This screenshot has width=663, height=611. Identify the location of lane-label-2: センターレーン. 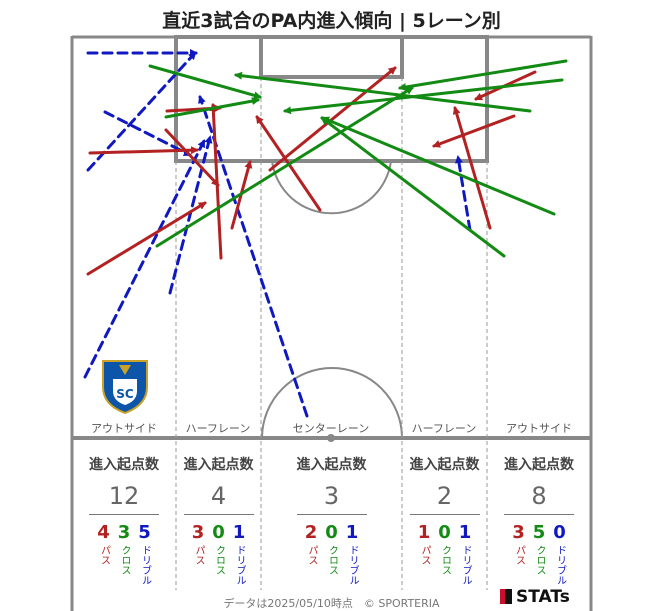
(331, 428).